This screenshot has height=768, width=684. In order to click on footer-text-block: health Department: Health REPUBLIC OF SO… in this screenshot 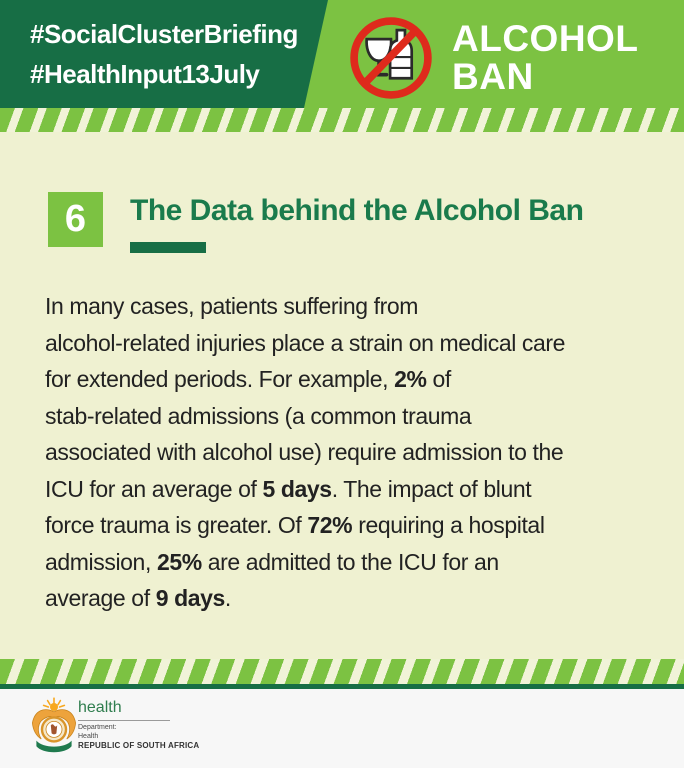, I will do `click(138, 725)`.